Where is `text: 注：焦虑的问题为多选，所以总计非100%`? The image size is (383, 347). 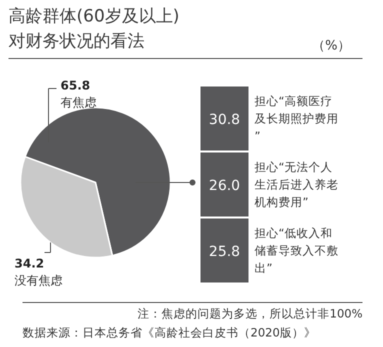 text: 注：焦虑的问题为多选，所以总计非100% is located at coordinates (250, 313).